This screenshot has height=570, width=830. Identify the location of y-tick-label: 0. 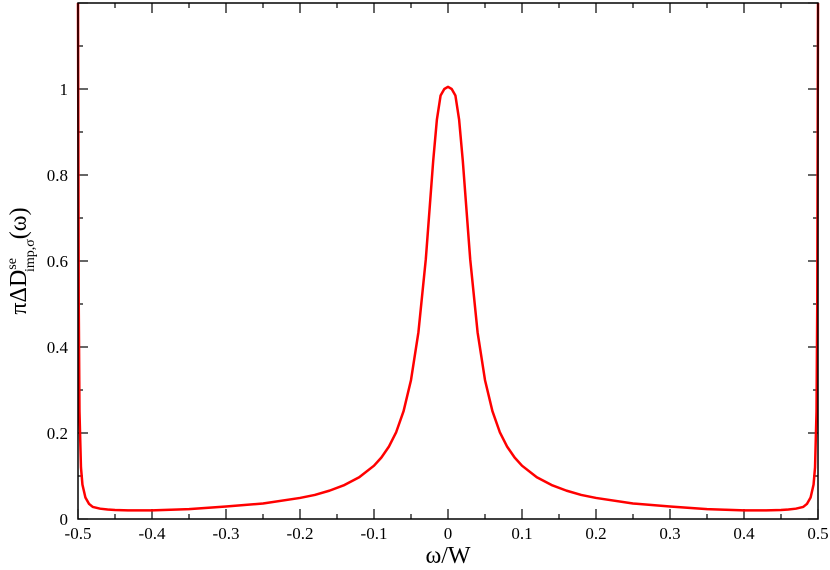
(64, 519).